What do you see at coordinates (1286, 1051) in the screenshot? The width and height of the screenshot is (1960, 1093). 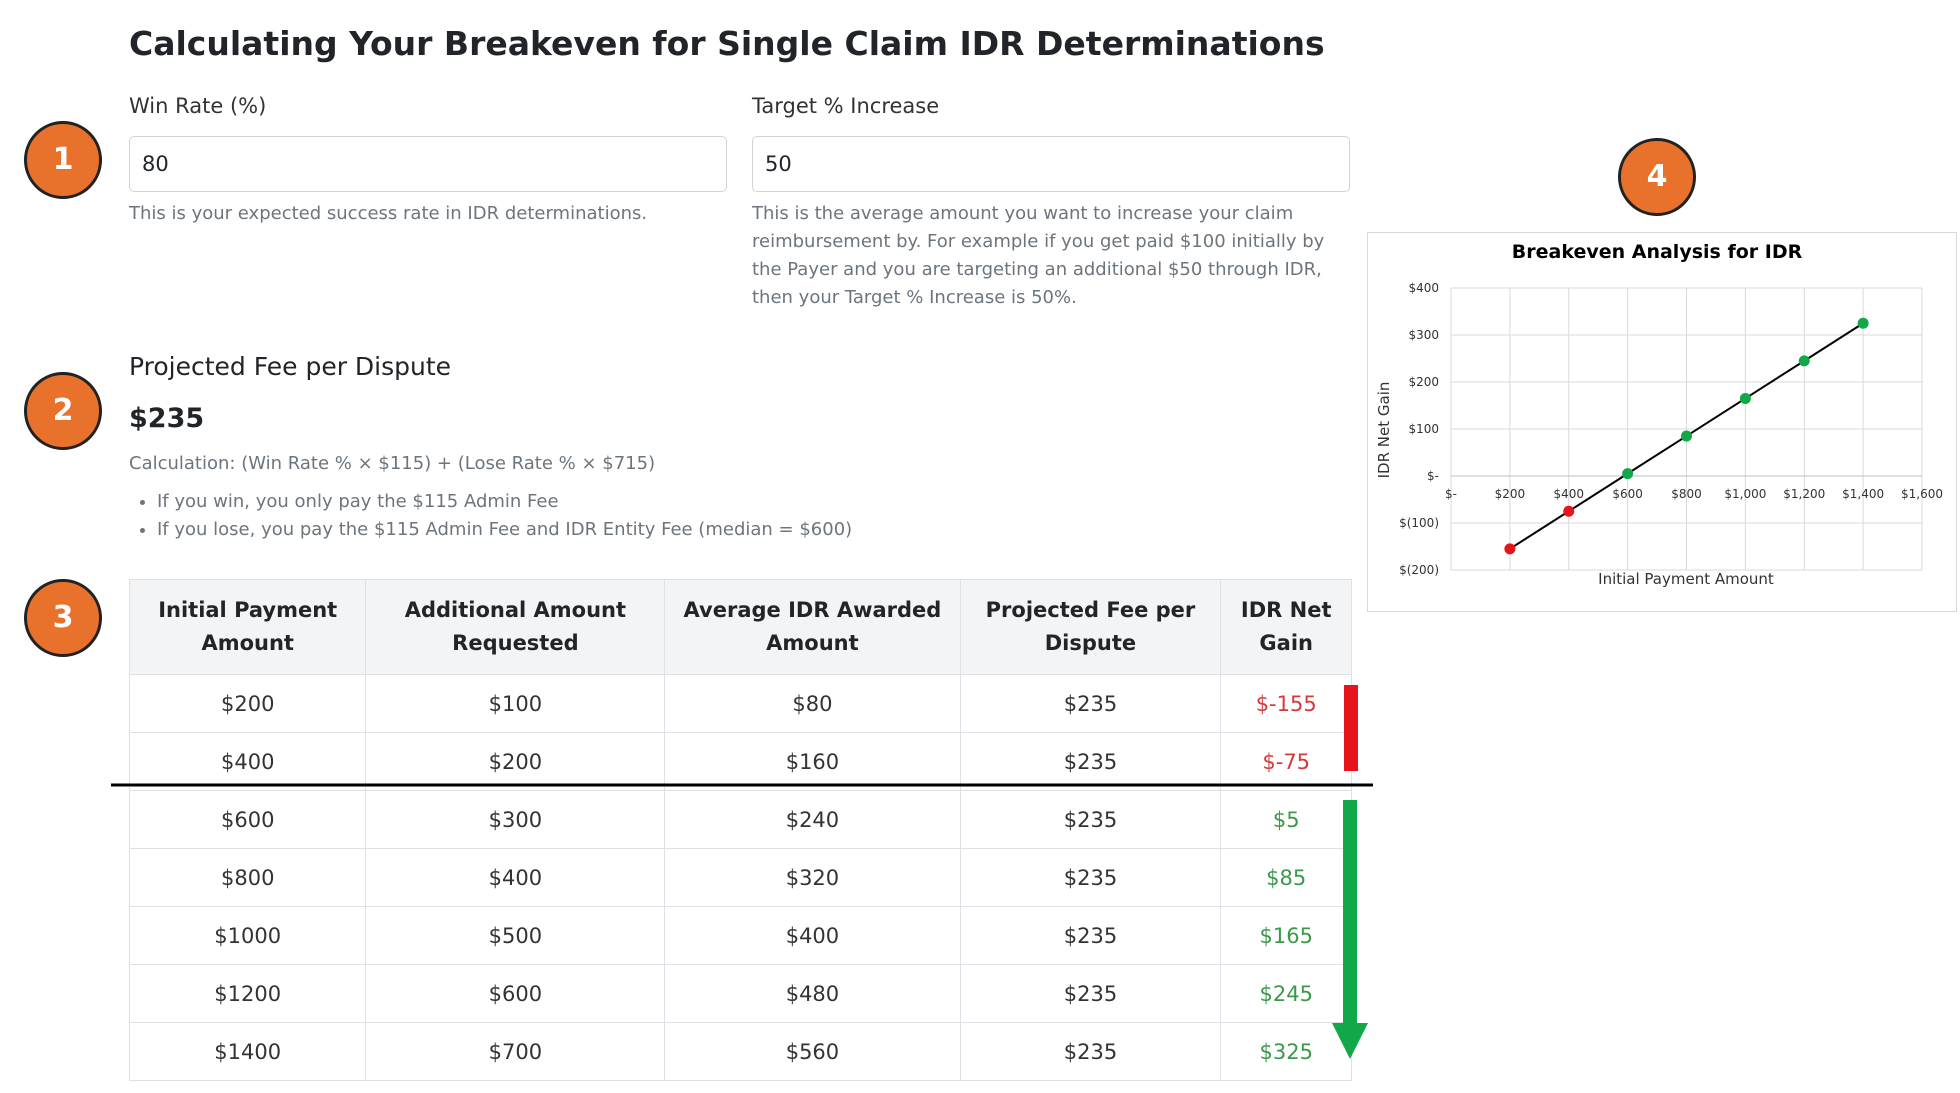 I see `table-cell: $325` at bounding box center [1286, 1051].